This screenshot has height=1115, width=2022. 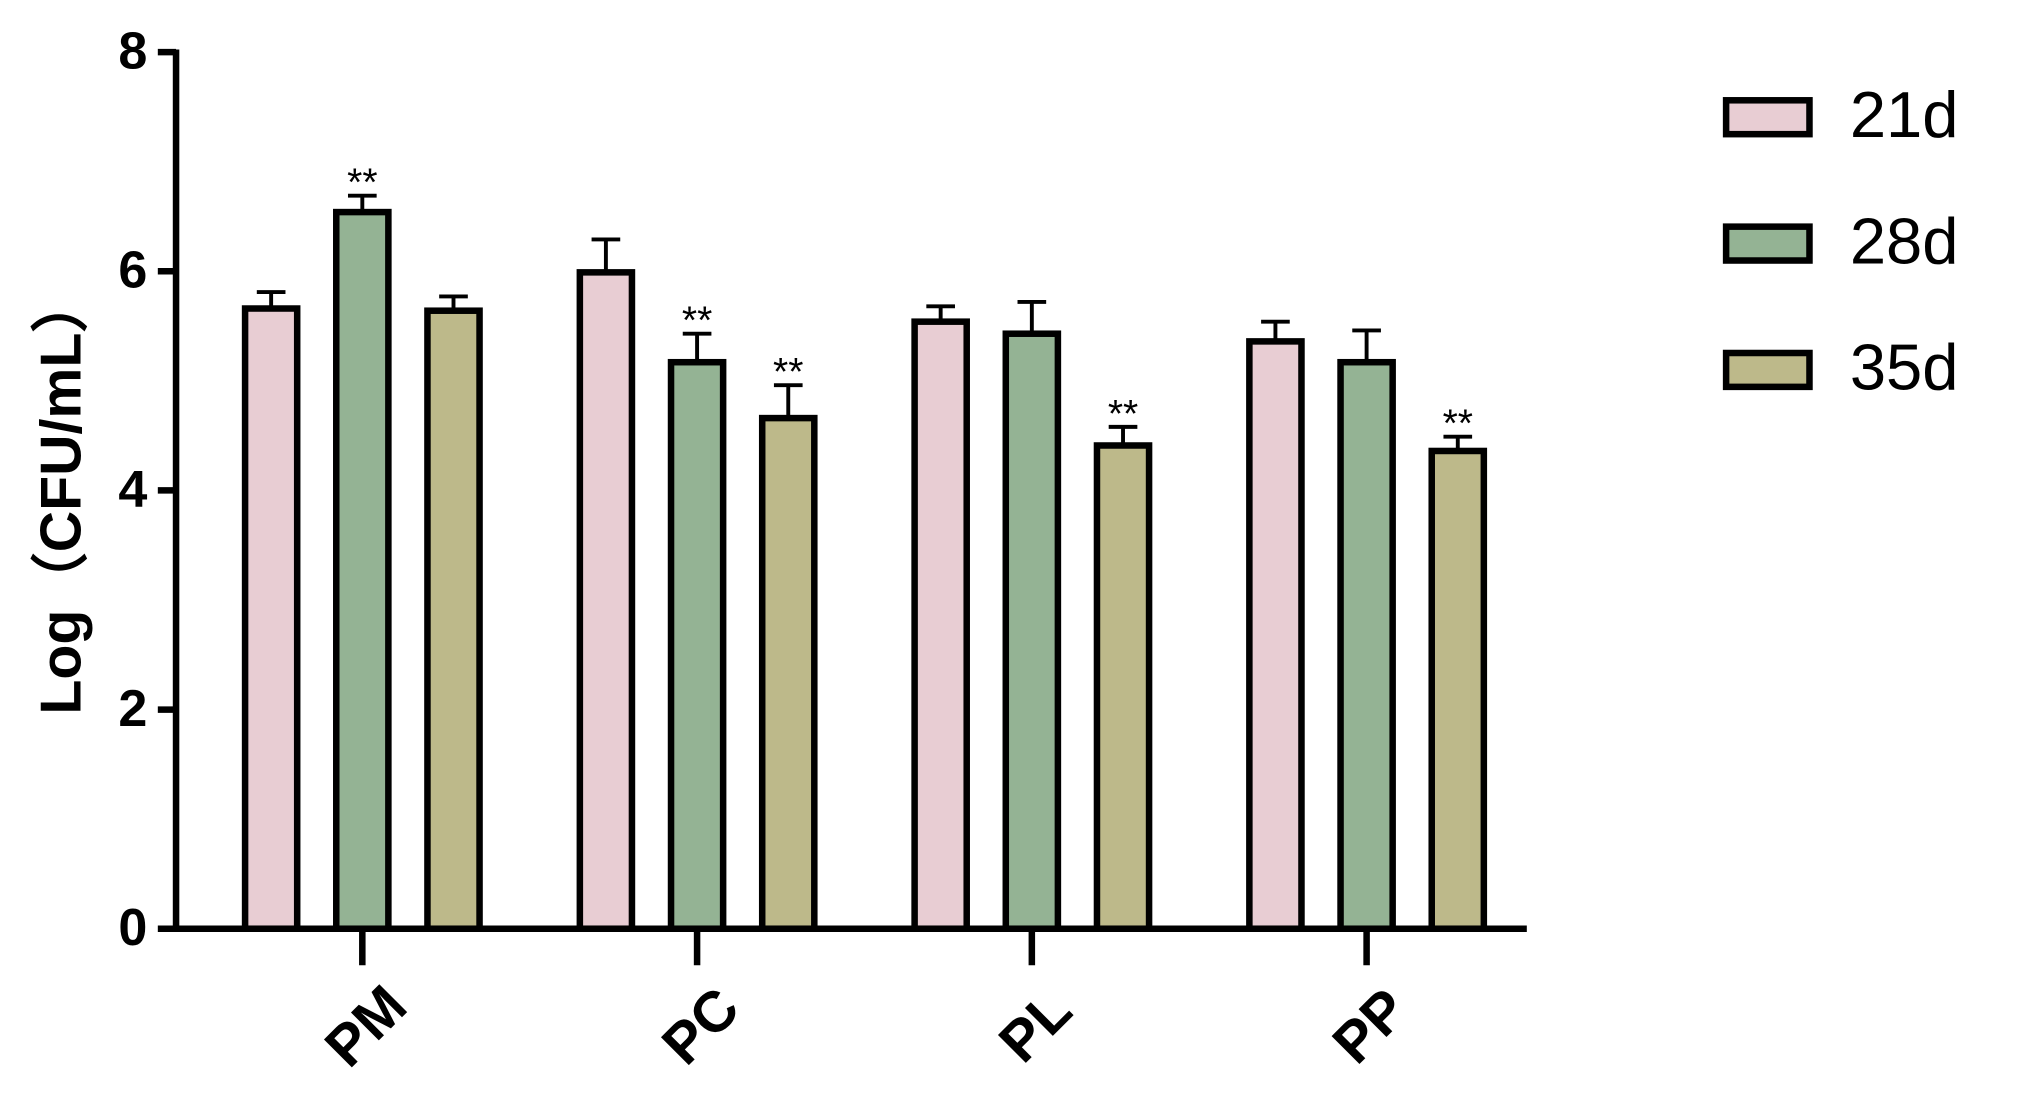 I want to click on legend-label: 21d, so click(x=1904, y=114).